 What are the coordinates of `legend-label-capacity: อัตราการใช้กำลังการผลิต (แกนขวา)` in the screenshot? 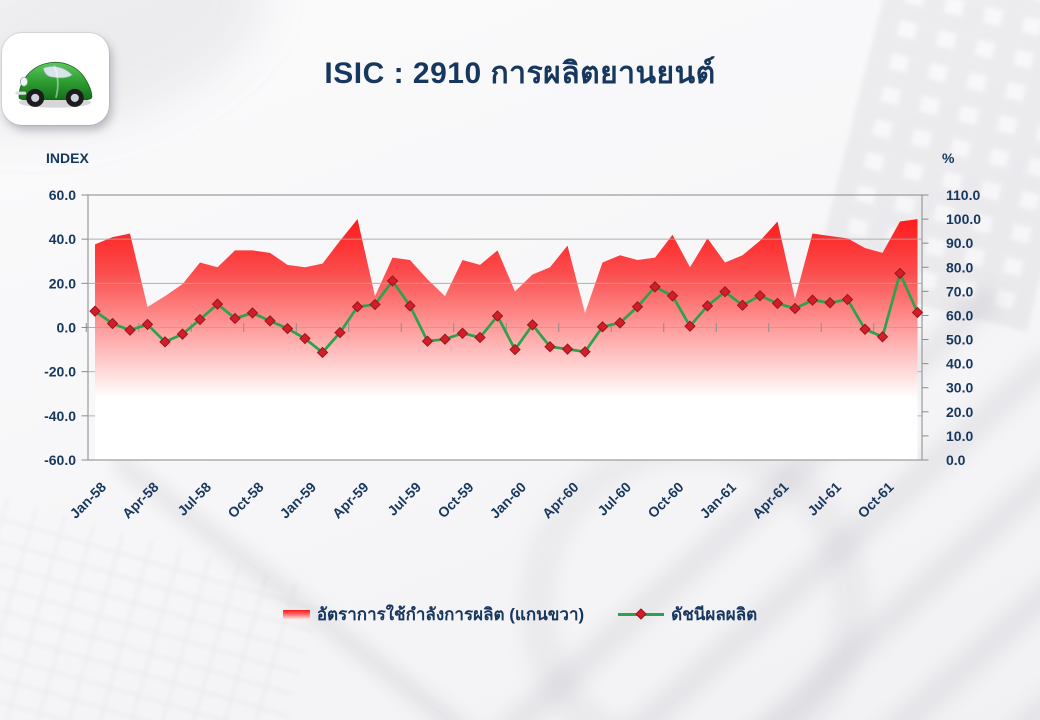 It's located at (450, 614).